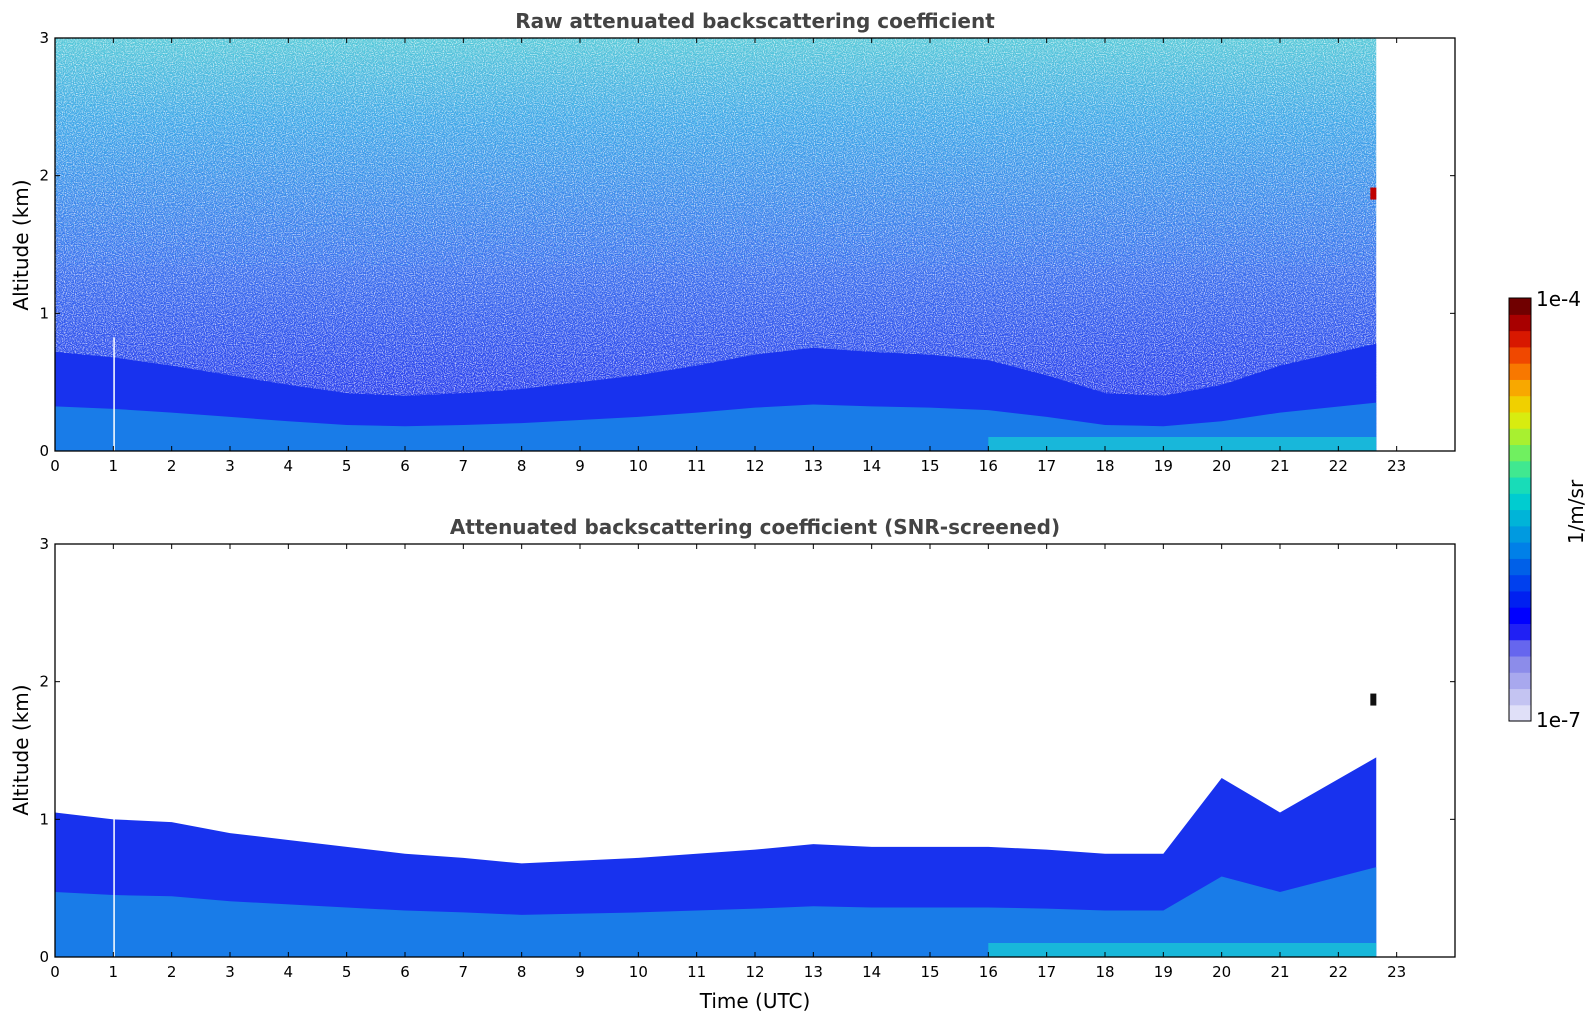  What do you see at coordinates (21, 244) in the screenshot?
I see `panel-1-ylabel: Altitude (km)` at bounding box center [21, 244].